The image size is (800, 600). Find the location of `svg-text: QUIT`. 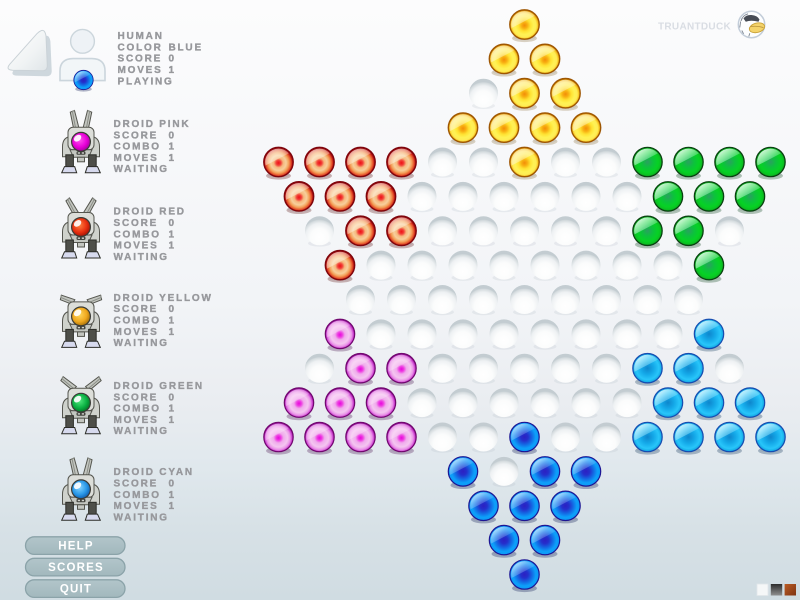

svg-text: QUIT is located at coordinates (76, 590).